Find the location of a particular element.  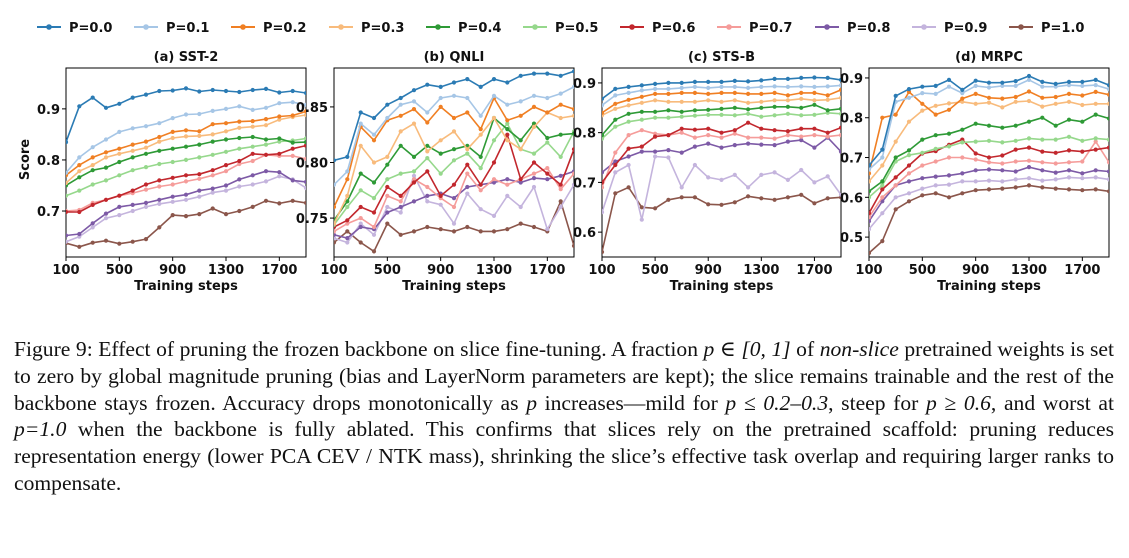

x-tick-label: 1300 is located at coordinates (761, 270).